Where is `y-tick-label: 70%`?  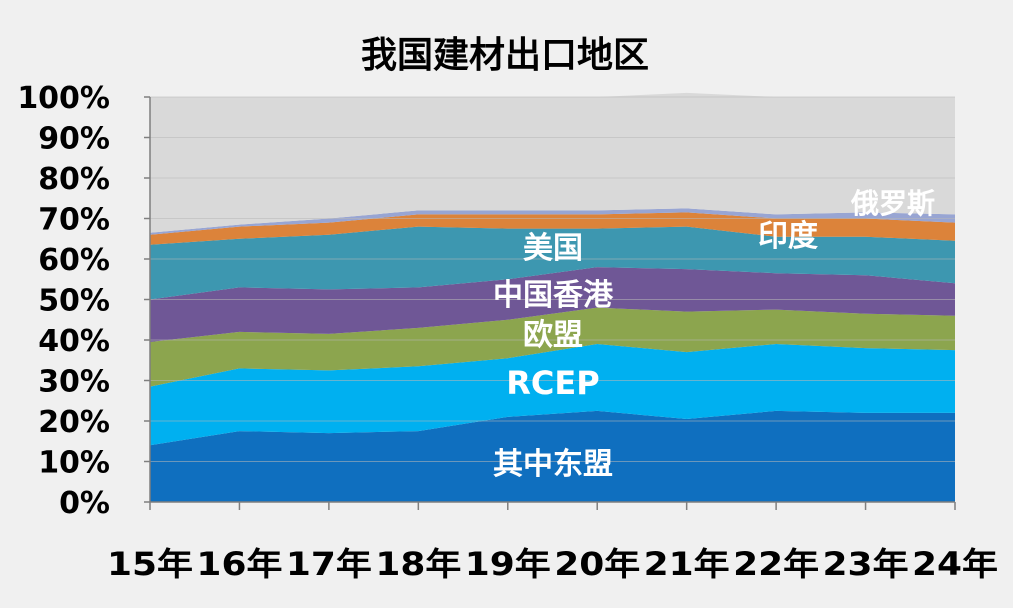 y-tick-label: 70% is located at coordinates (74, 220).